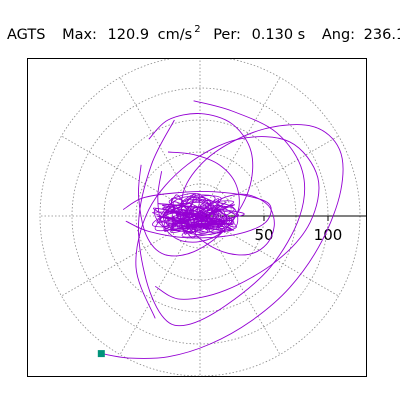  Describe the element at coordinates (263, 235) in the screenshot. I see `radial-tick-label: 50` at that location.